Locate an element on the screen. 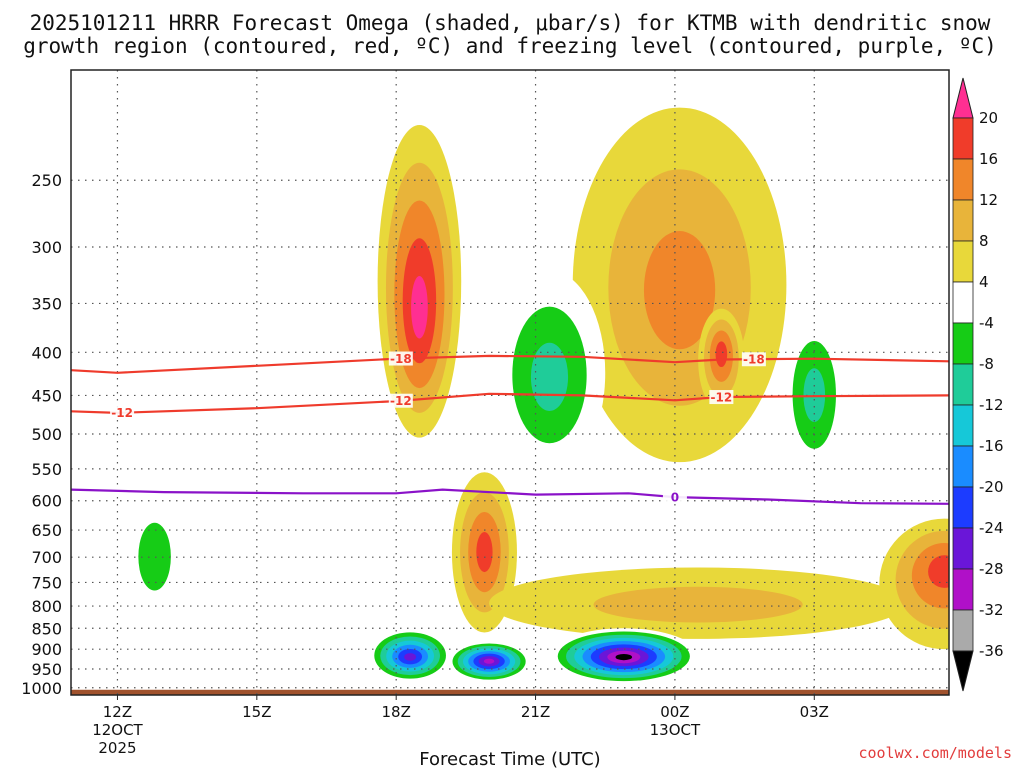  x-tick-03Z: 03Z is located at coordinates (814, 712).